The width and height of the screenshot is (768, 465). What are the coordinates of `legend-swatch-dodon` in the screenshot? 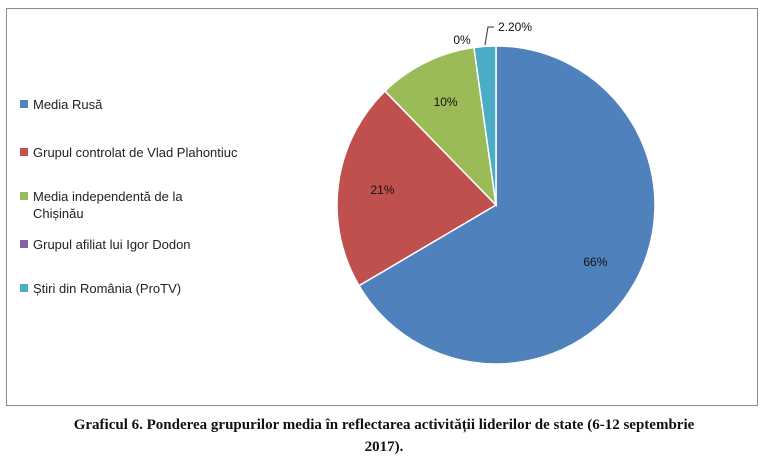 It's located at (24, 244).